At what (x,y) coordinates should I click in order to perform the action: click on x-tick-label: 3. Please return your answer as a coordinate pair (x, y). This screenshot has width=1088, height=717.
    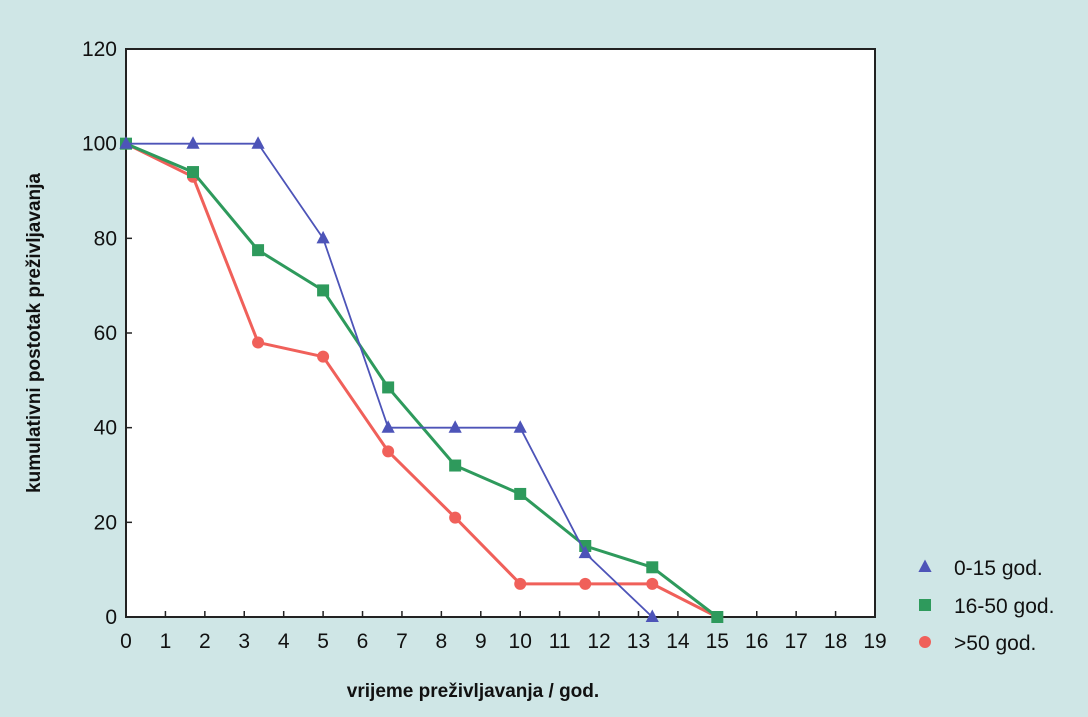
    Looking at the image, I should click on (244, 641).